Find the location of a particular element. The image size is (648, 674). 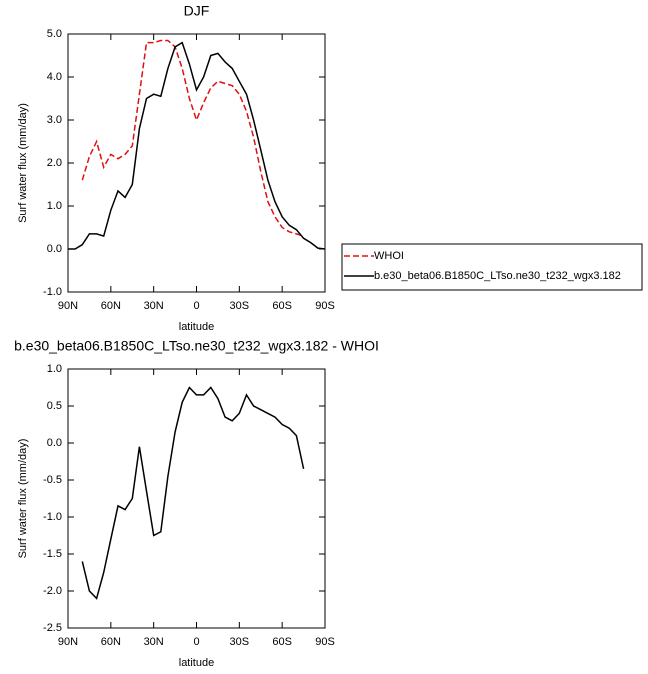

y-tick-label: -2.0 is located at coordinates (52, 591).